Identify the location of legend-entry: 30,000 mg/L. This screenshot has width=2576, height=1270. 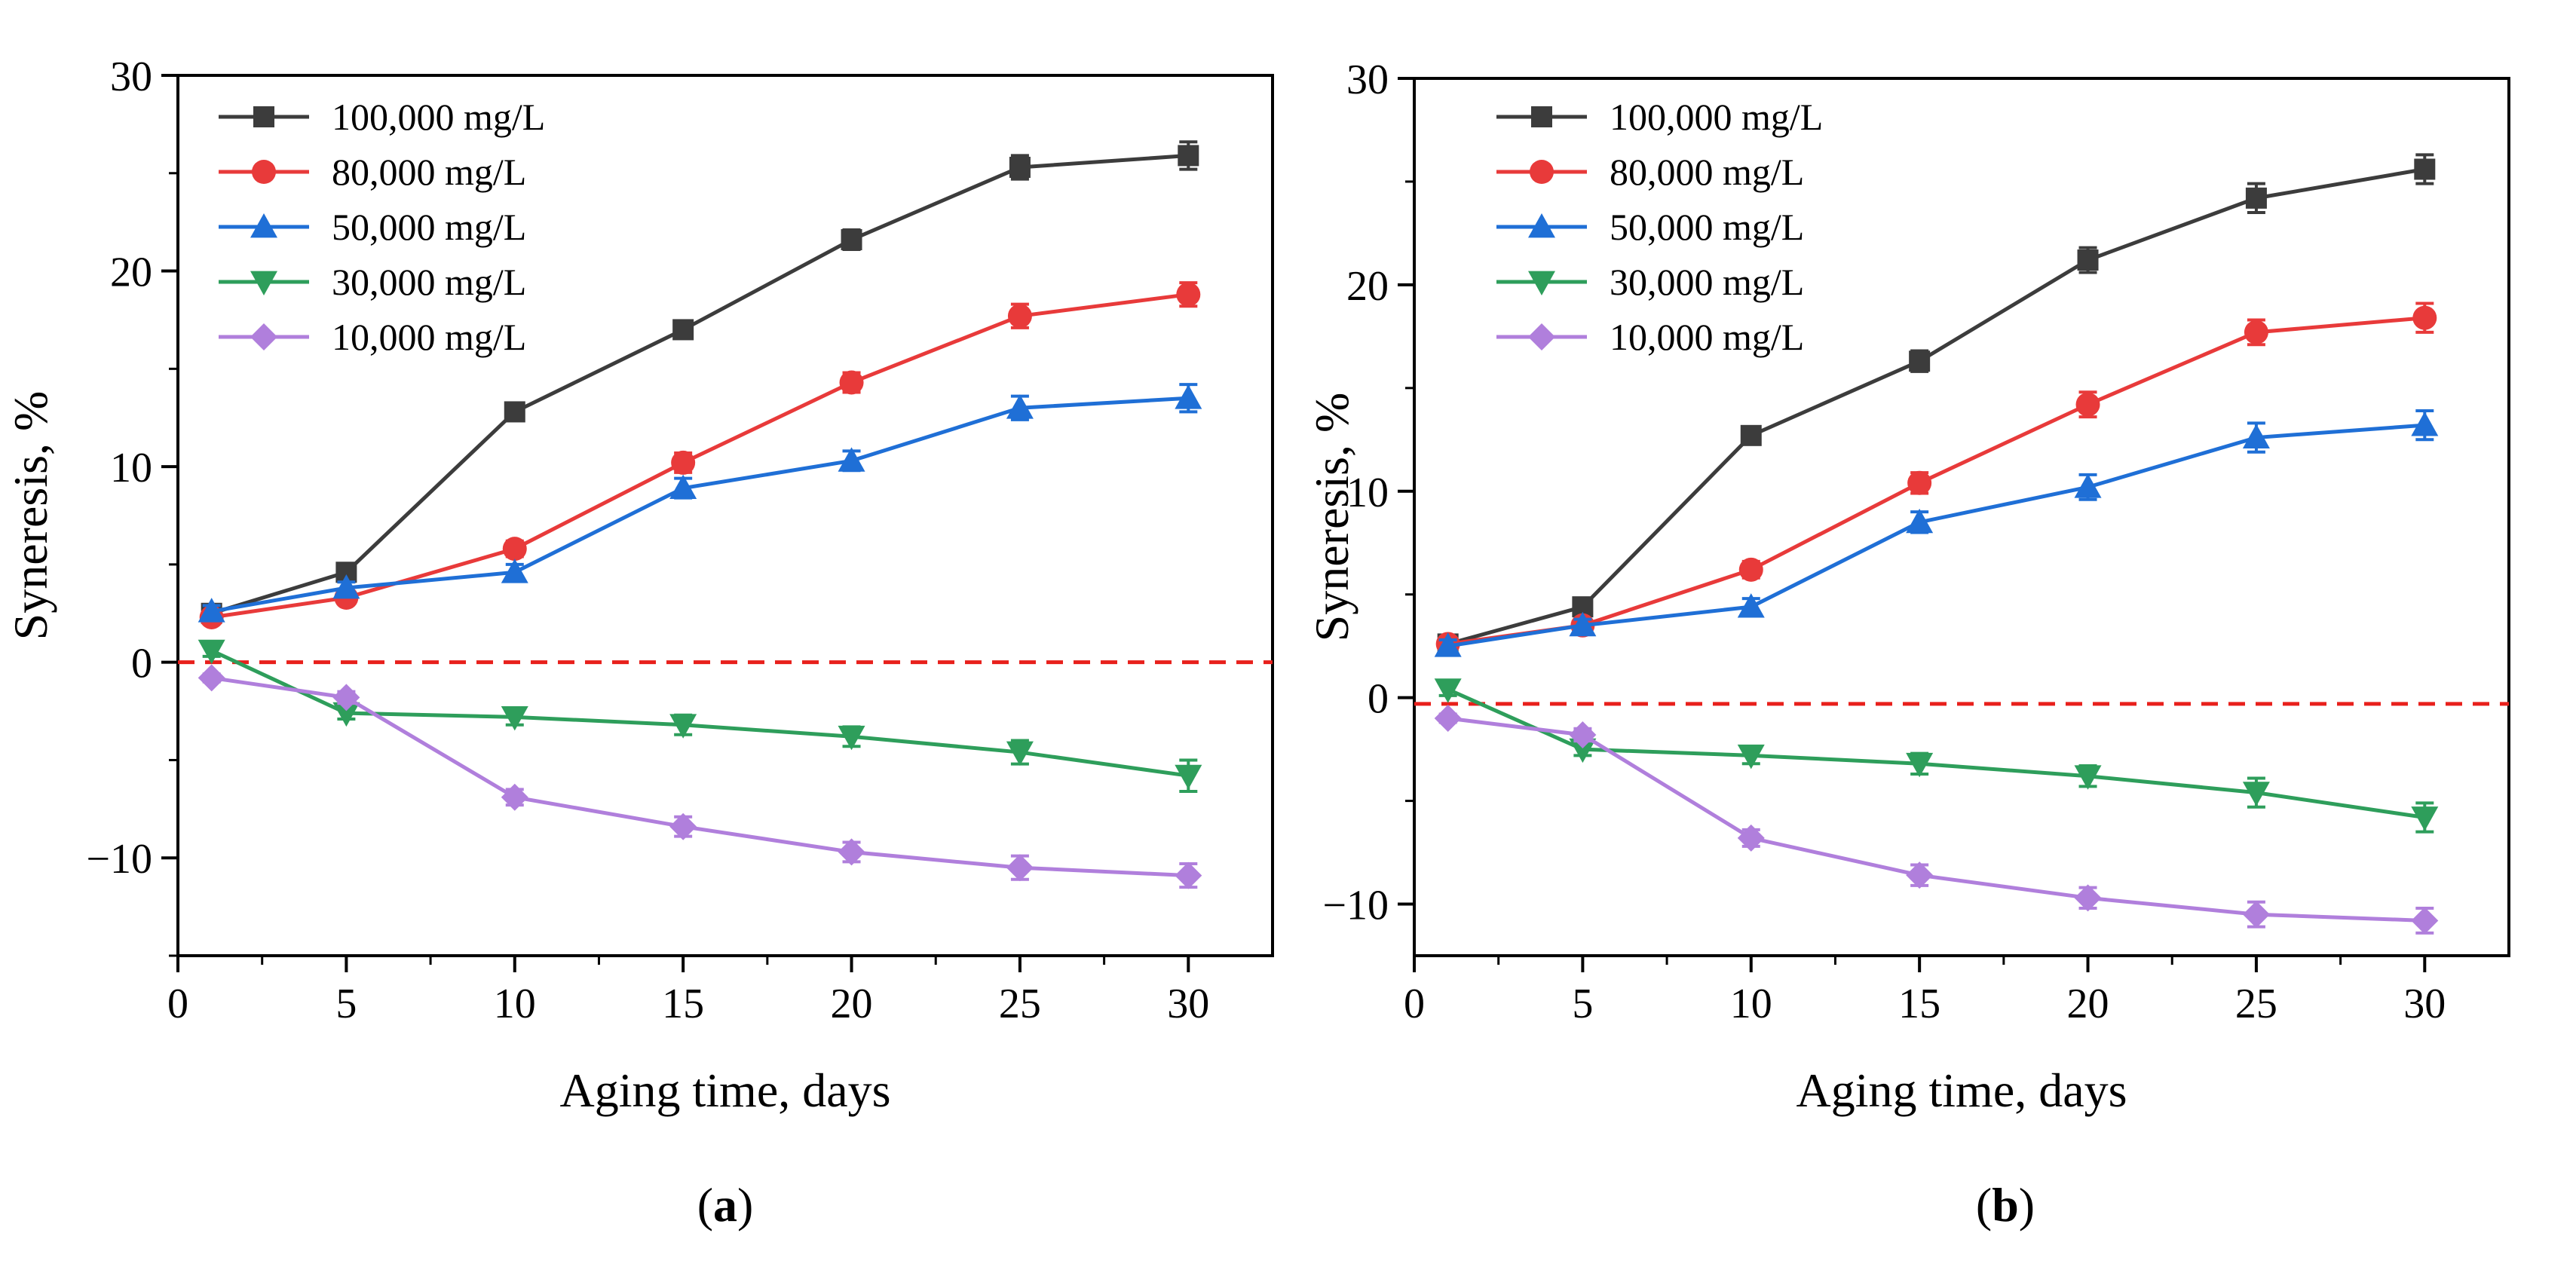
(1650, 282).